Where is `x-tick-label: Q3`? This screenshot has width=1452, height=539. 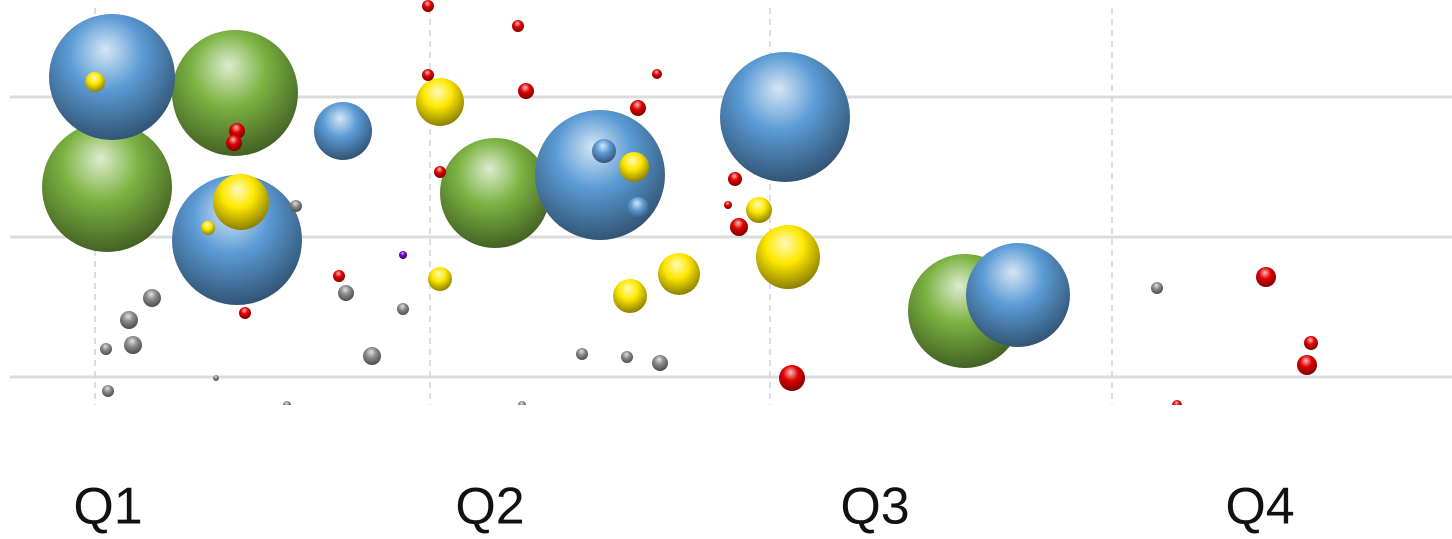 x-tick-label: Q3 is located at coordinates (874, 507).